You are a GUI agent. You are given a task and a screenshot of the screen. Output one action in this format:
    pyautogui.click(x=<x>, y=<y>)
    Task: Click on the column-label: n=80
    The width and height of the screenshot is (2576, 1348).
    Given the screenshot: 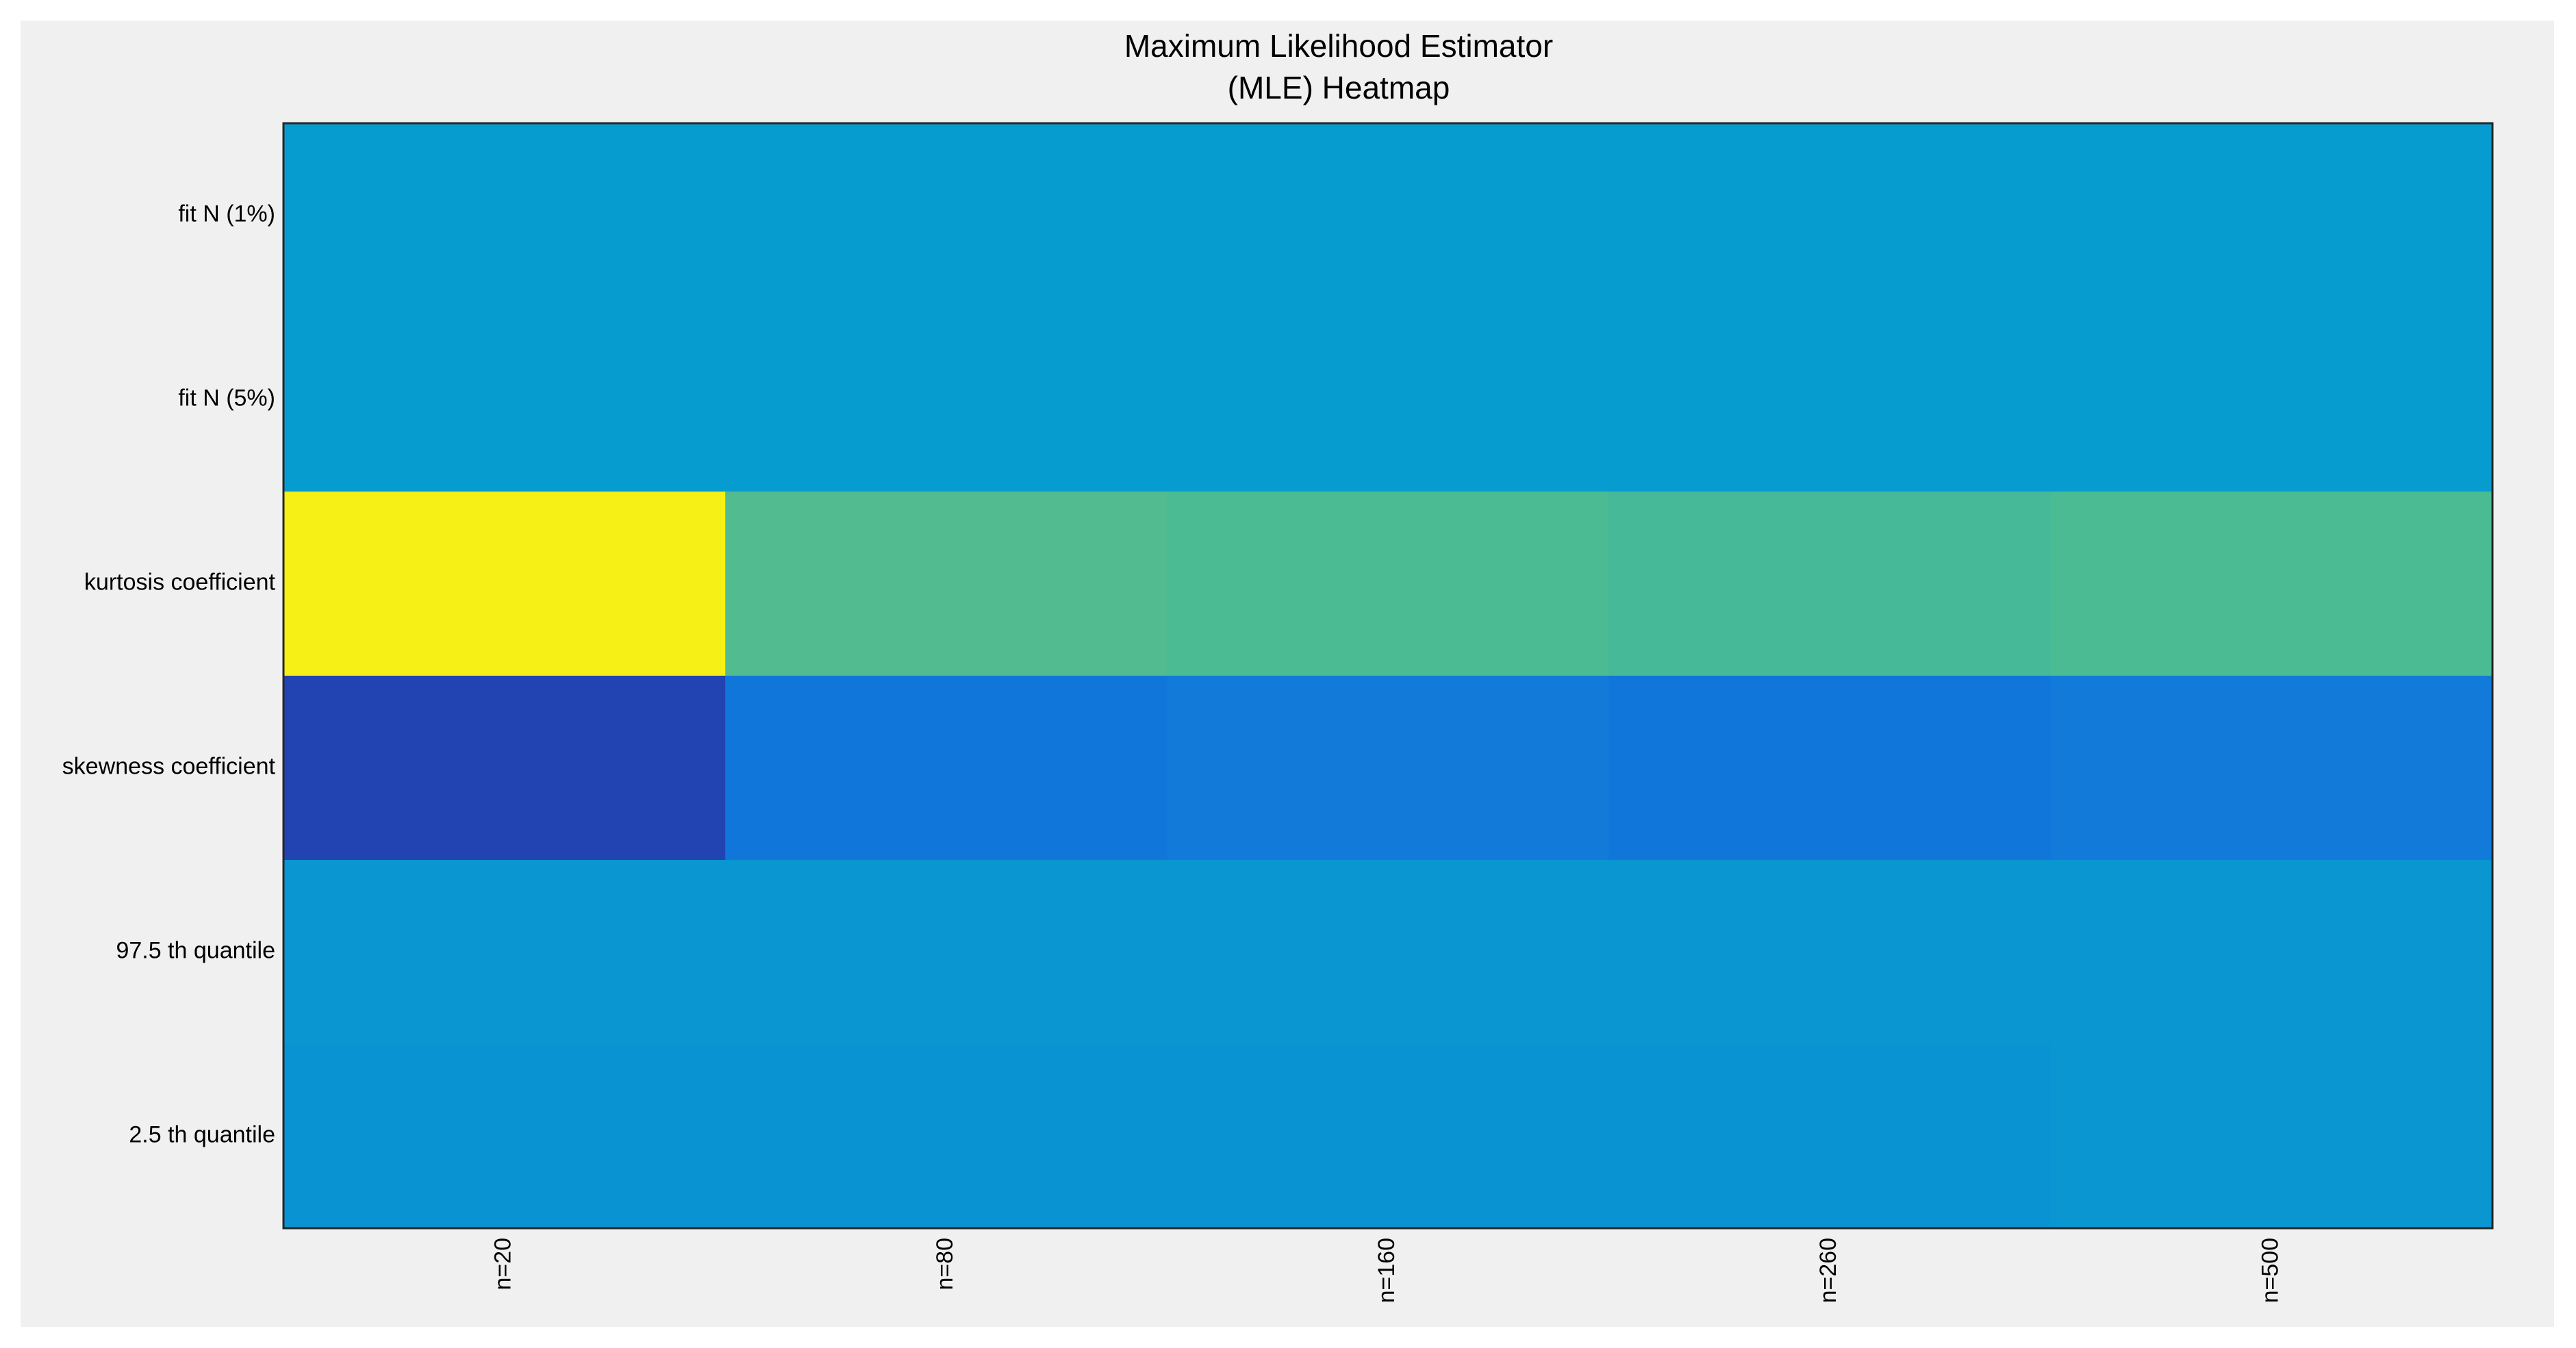 What is the action you would take?
    pyautogui.click(x=945, y=1264)
    